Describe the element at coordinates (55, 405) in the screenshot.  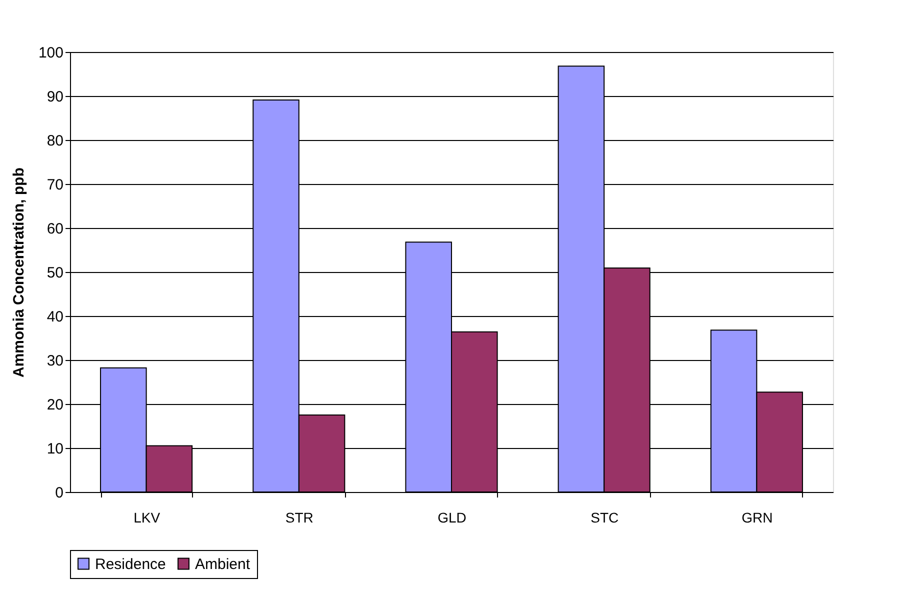
I see `y-tick-label: 20` at that location.